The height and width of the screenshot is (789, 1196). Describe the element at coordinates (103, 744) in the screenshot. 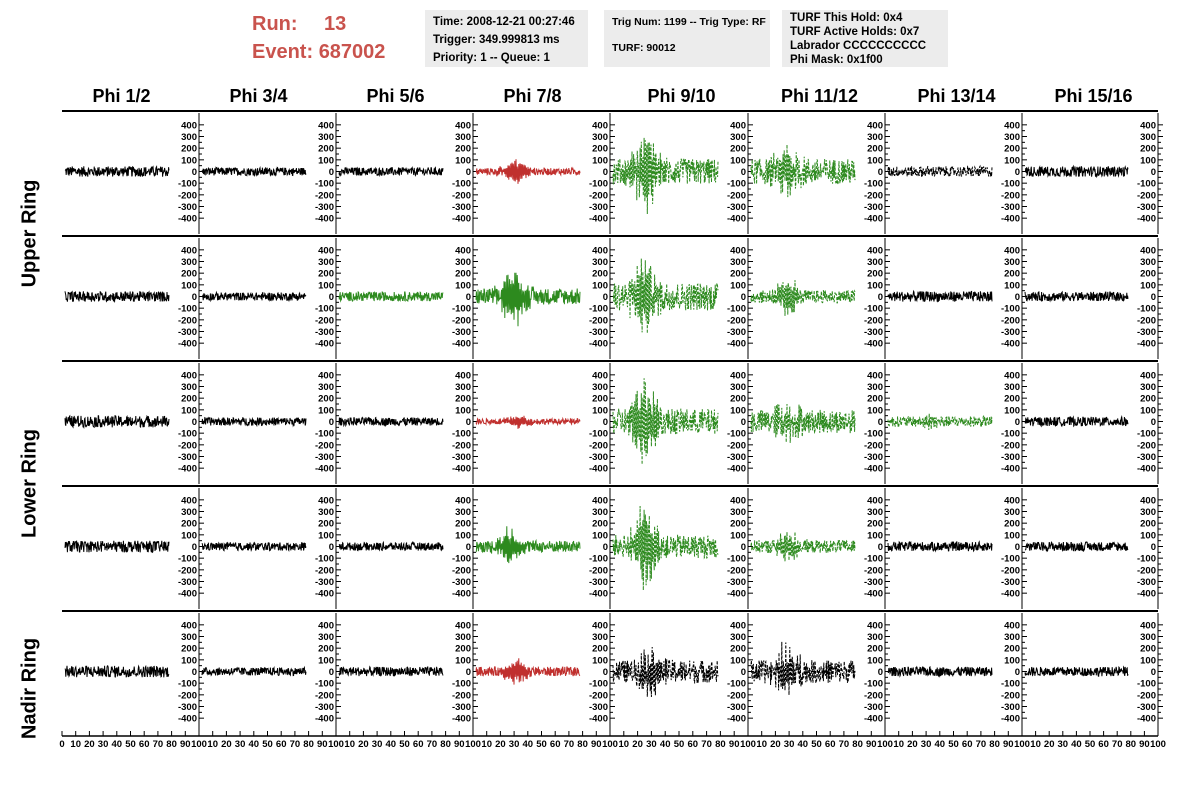

I see `x-tick-label: 30` at that location.